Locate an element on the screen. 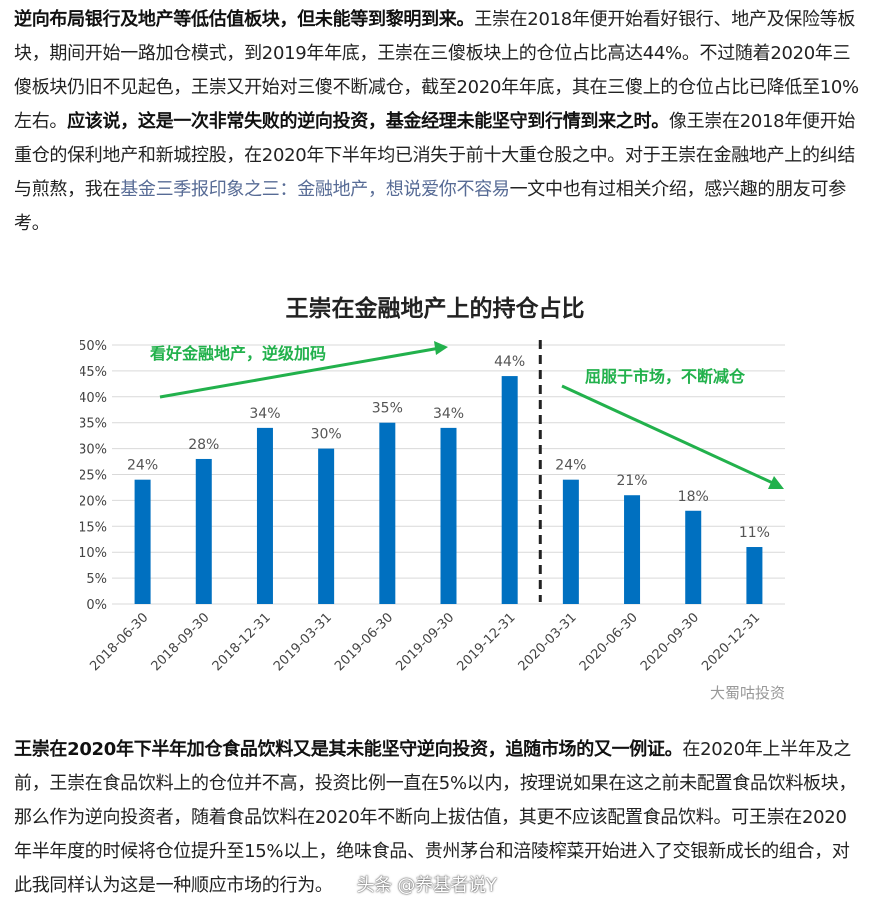 The width and height of the screenshot is (873, 911). y-tick-label: 5% is located at coordinates (96, 579).